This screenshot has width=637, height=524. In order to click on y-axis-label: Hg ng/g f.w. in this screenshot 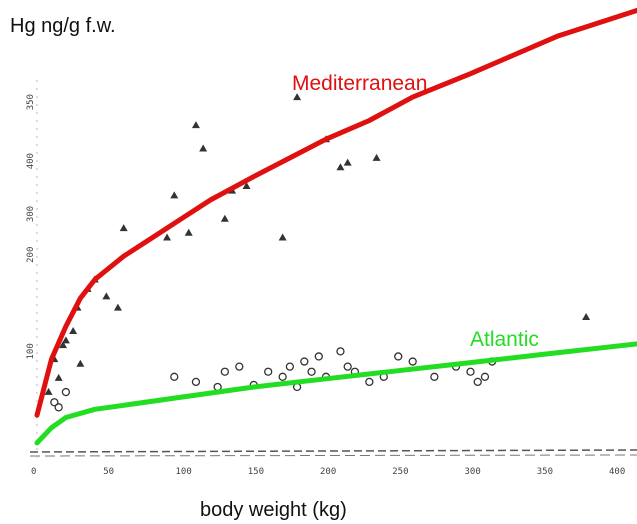, I will do `click(63, 26)`.